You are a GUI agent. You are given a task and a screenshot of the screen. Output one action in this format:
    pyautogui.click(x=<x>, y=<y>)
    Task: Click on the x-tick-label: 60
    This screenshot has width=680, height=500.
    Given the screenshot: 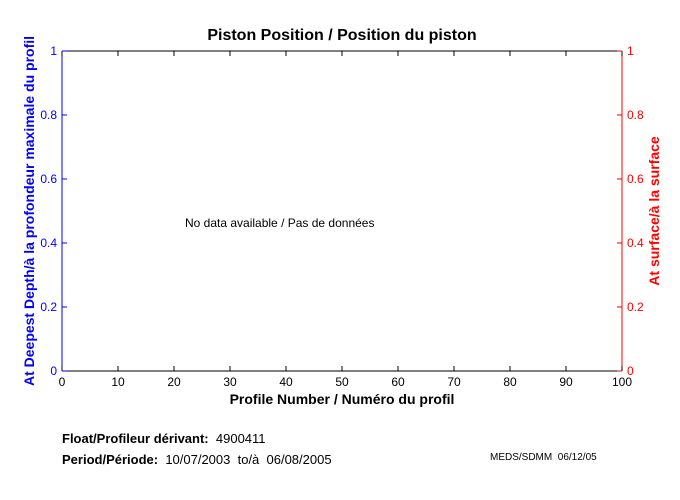 What is the action you would take?
    pyautogui.click(x=398, y=382)
    